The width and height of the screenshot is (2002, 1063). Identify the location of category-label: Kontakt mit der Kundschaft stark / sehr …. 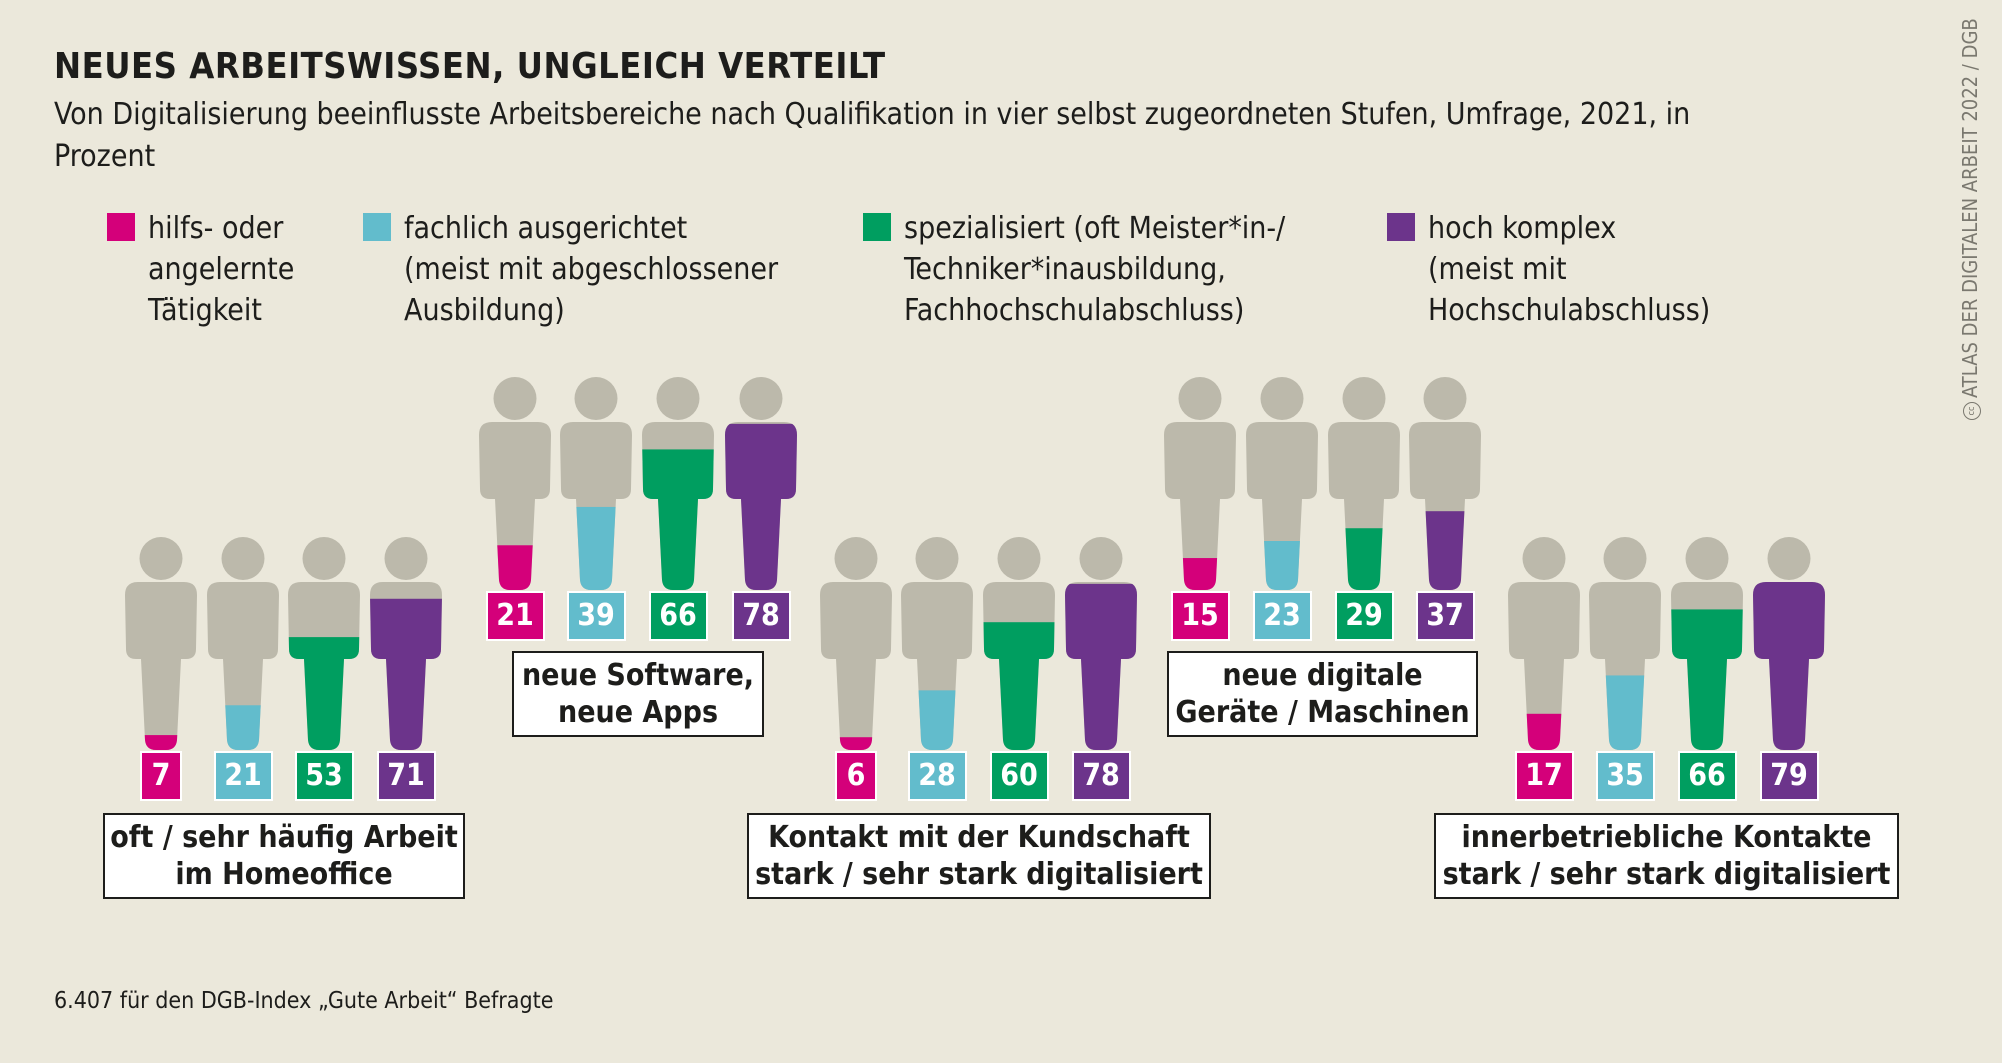
(979, 856).